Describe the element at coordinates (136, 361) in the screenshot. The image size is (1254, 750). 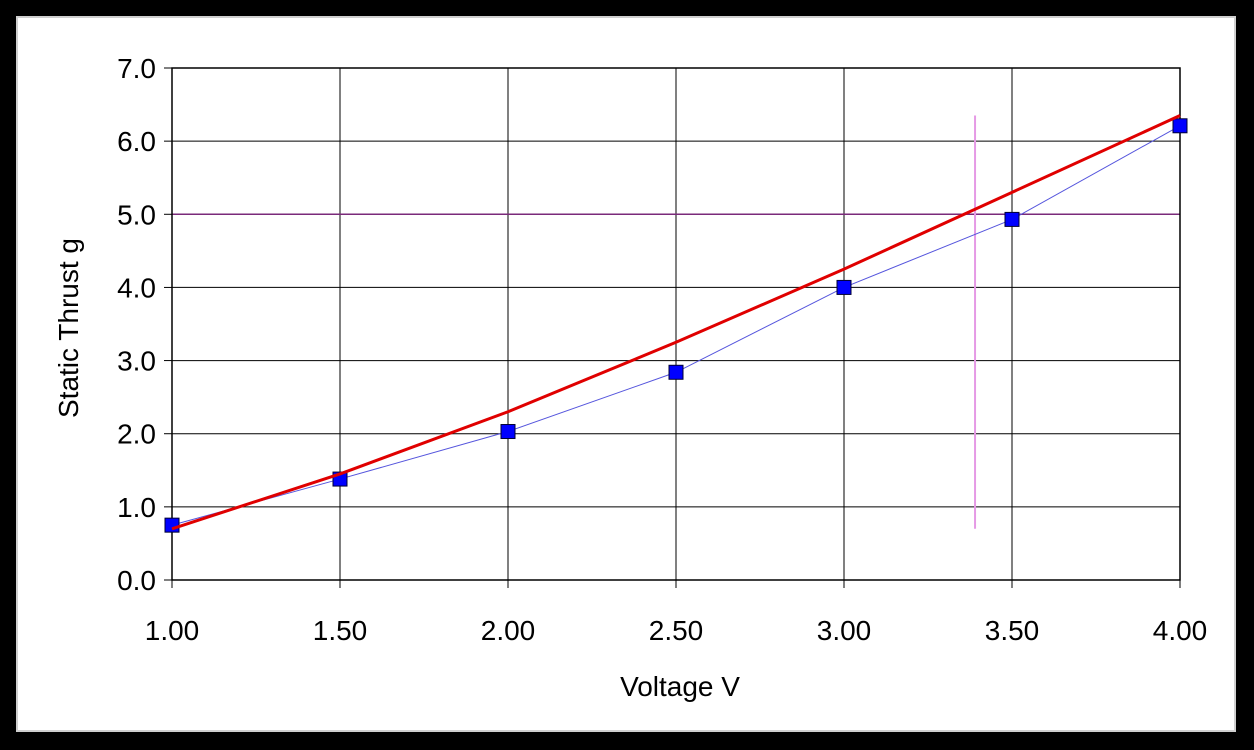
I see `y-tick-label: 3.0` at that location.